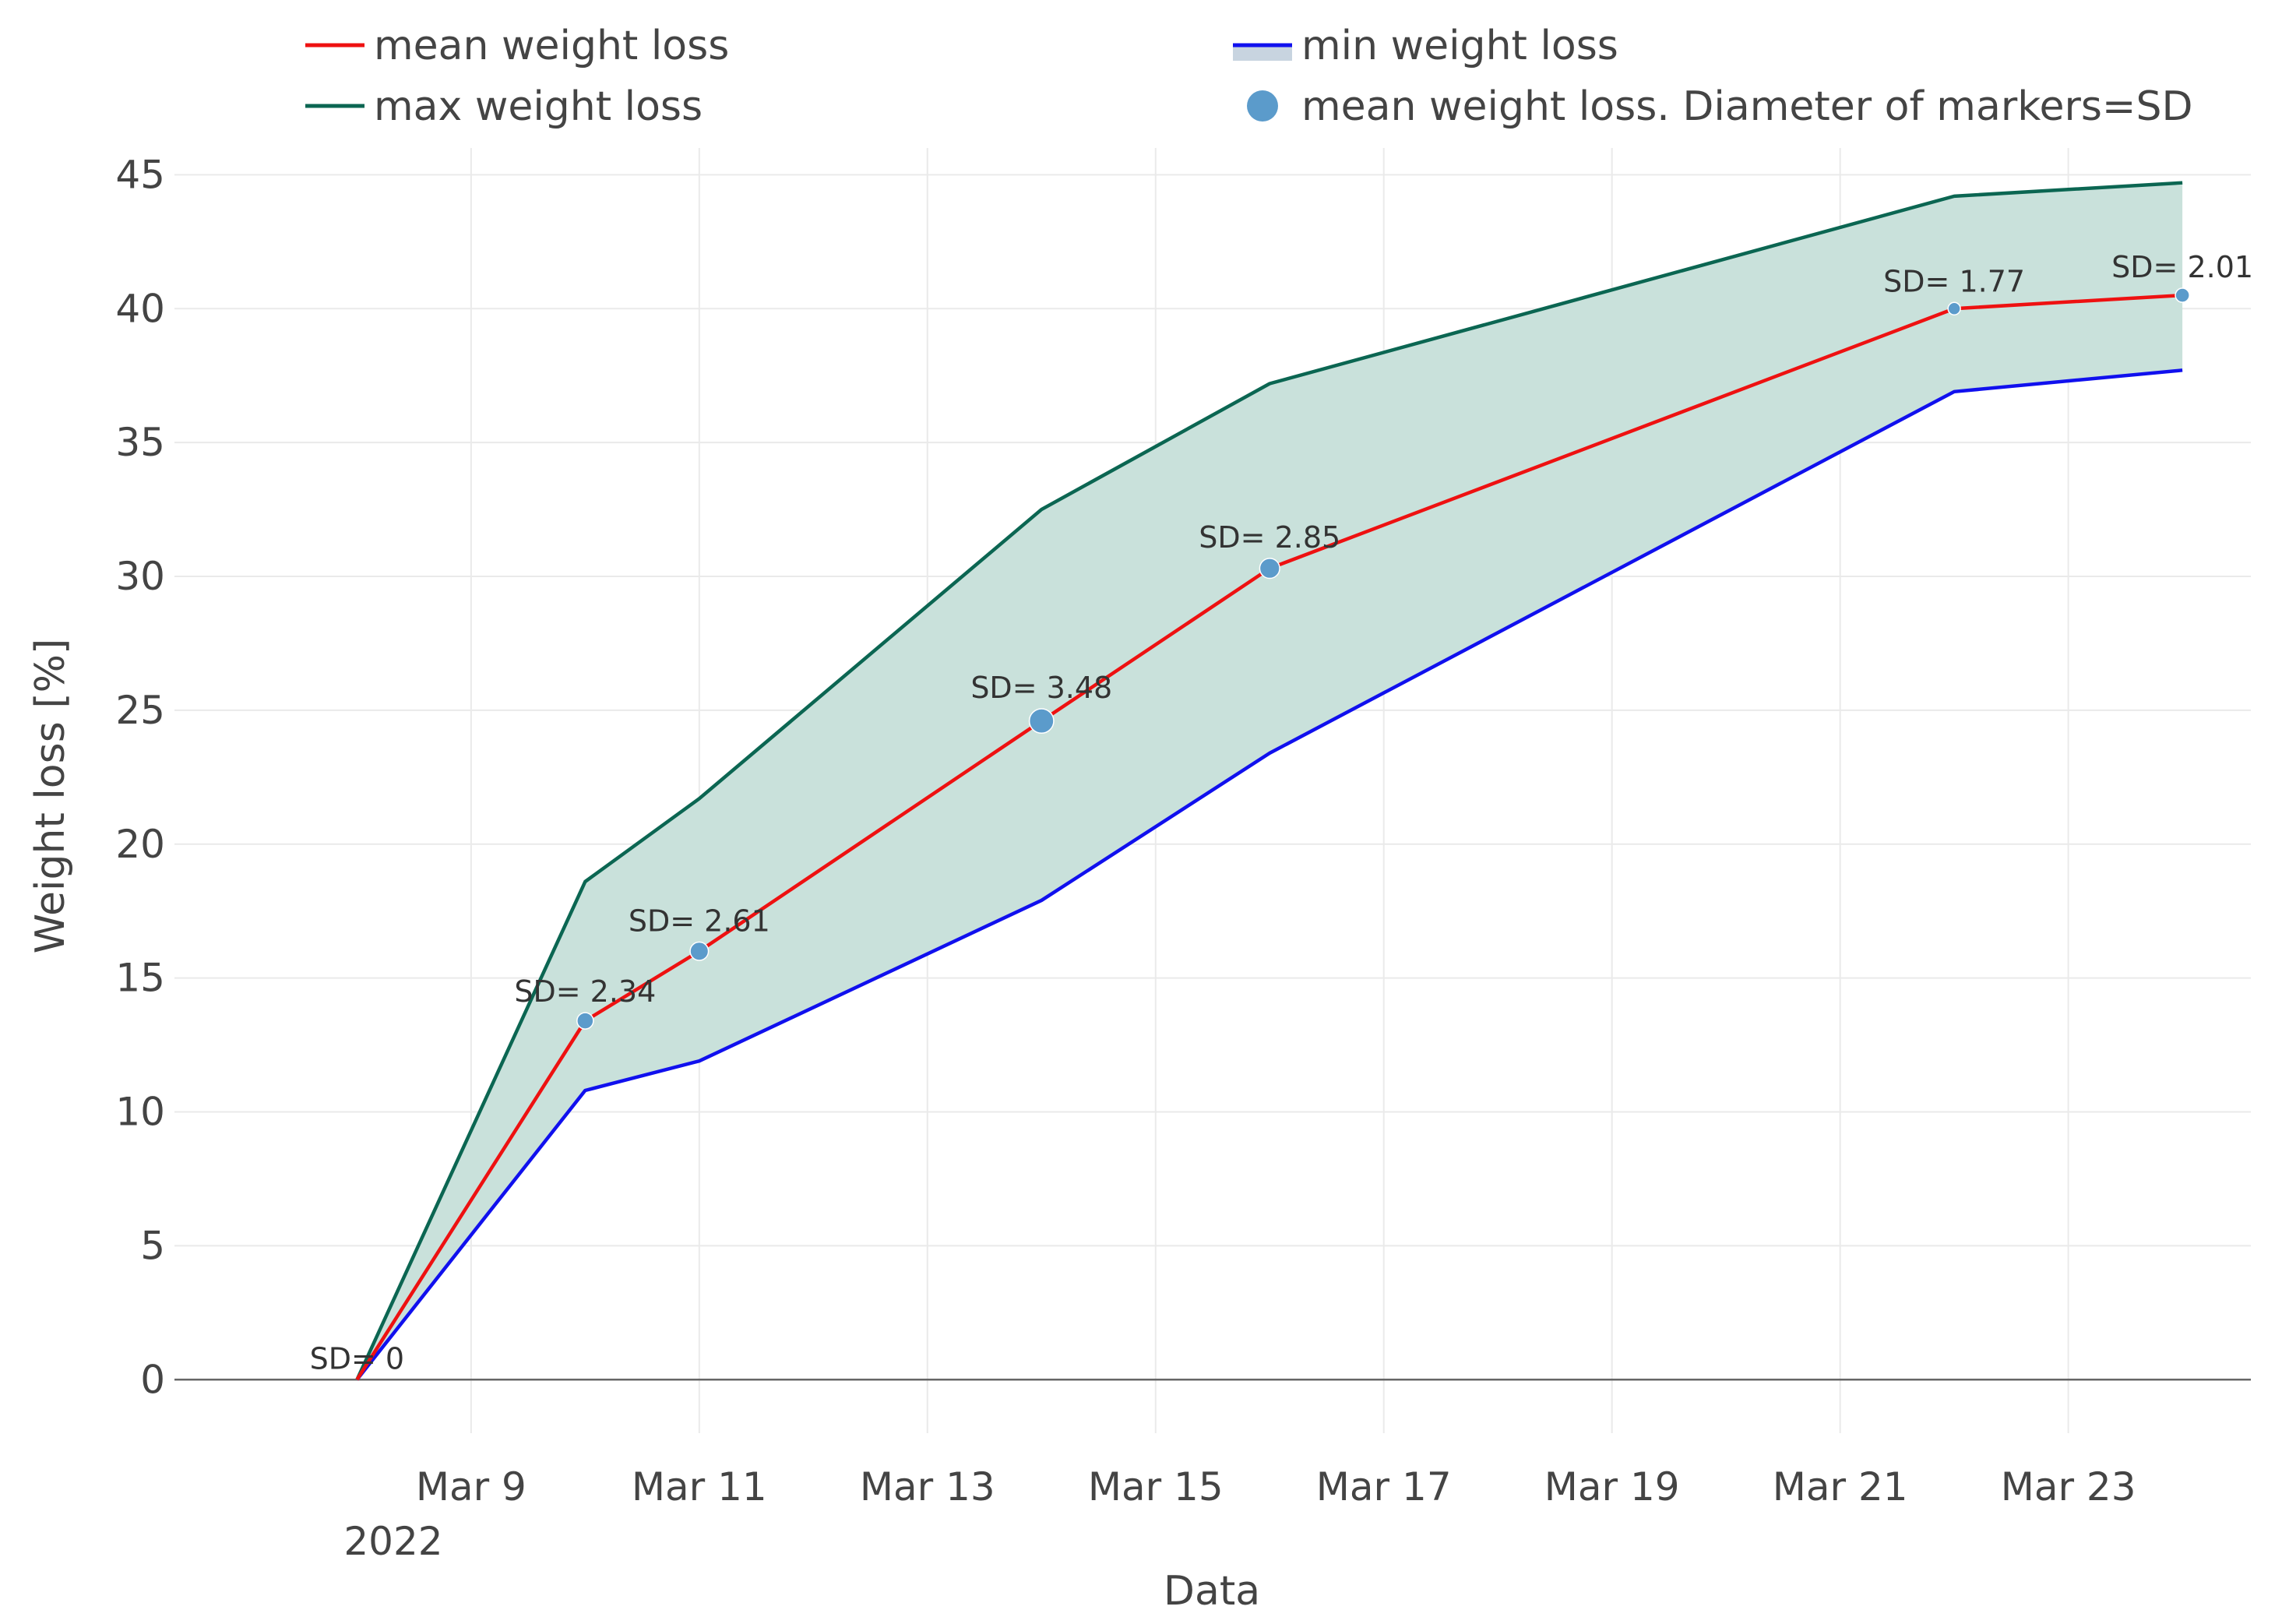 This screenshot has height=1624, width=2282. What do you see at coordinates (471, 1487) in the screenshot?
I see `x-tick-label: Mar 9` at bounding box center [471, 1487].